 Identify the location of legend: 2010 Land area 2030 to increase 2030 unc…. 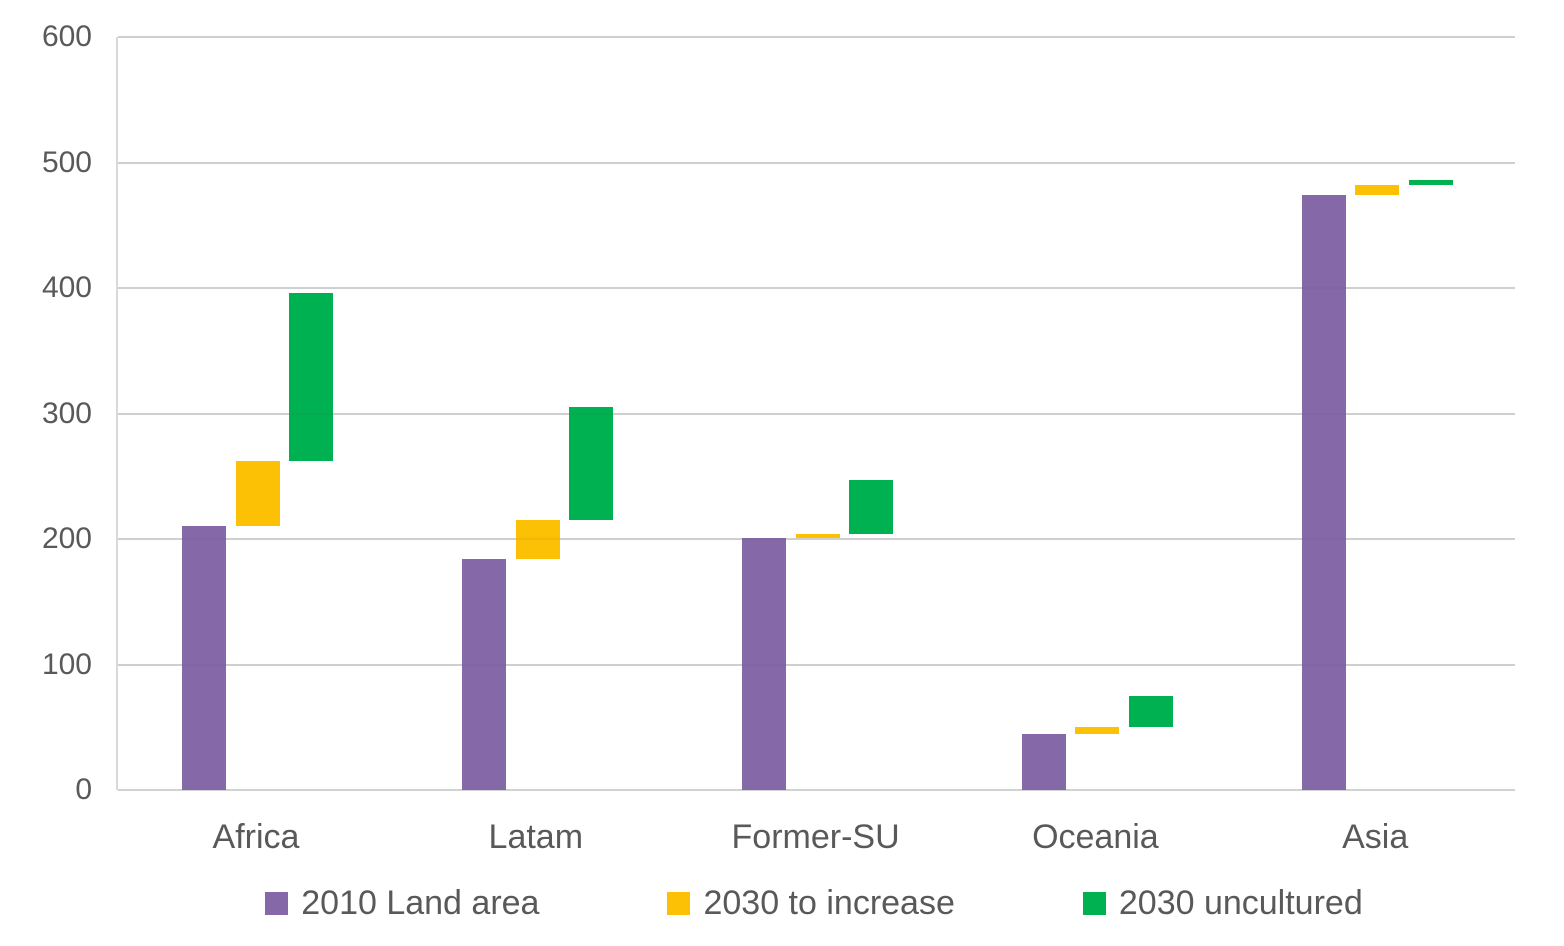
(798, 903).